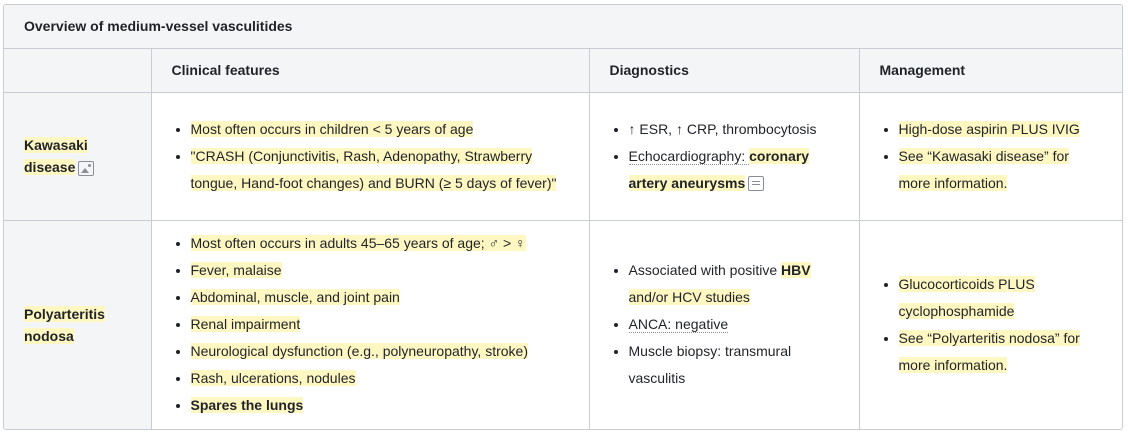  What do you see at coordinates (49, 335) in the screenshot?
I see `row-name-line2: nodosa` at bounding box center [49, 335].